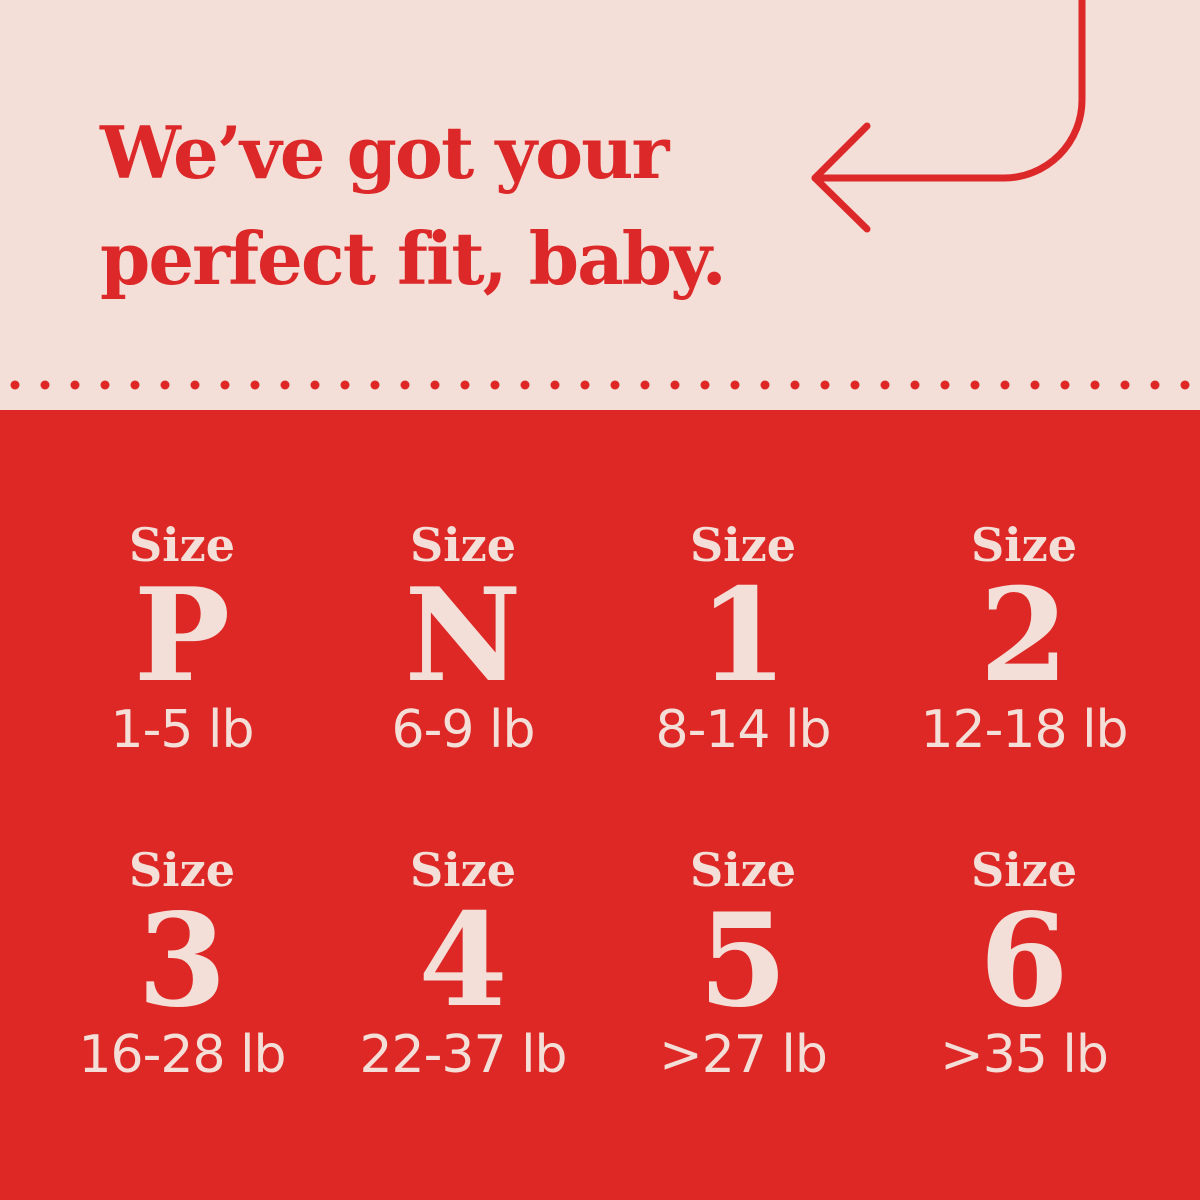  What do you see at coordinates (1024, 730) in the screenshot?
I see `weight-range: 12-18 lb` at bounding box center [1024, 730].